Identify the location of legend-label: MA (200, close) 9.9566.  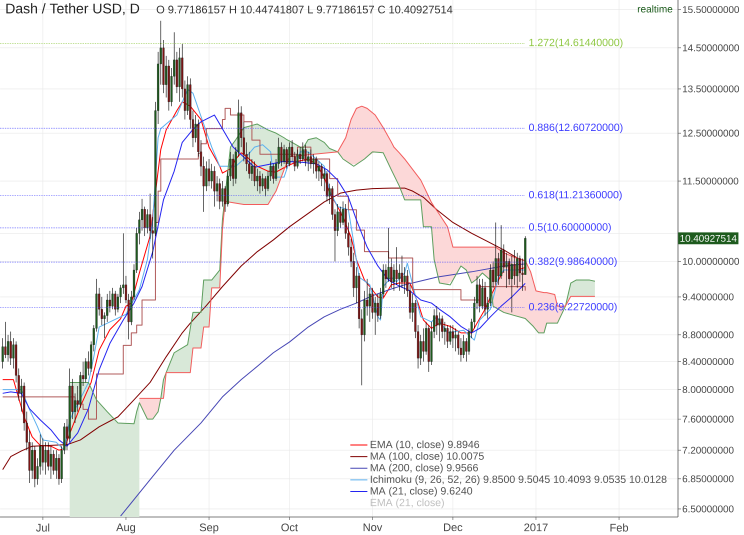
(424, 469).